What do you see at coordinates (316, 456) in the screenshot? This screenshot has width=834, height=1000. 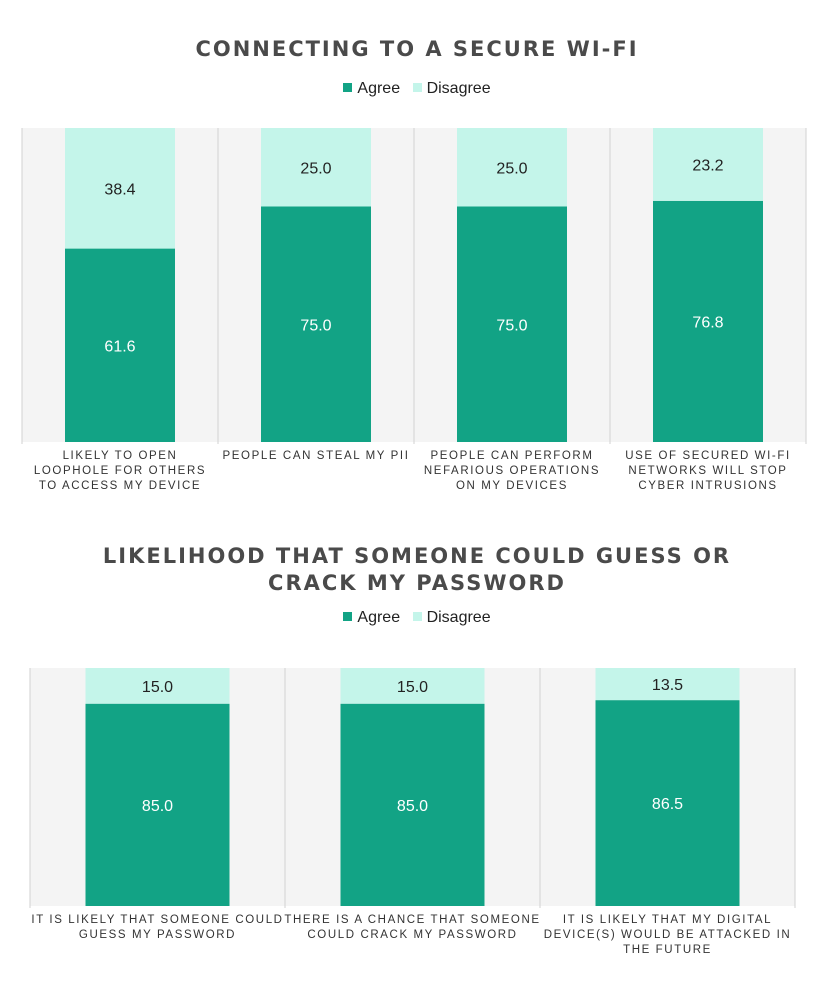 I see `category-label: PEOPLE CAN STEAL MY PII` at bounding box center [316, 456].